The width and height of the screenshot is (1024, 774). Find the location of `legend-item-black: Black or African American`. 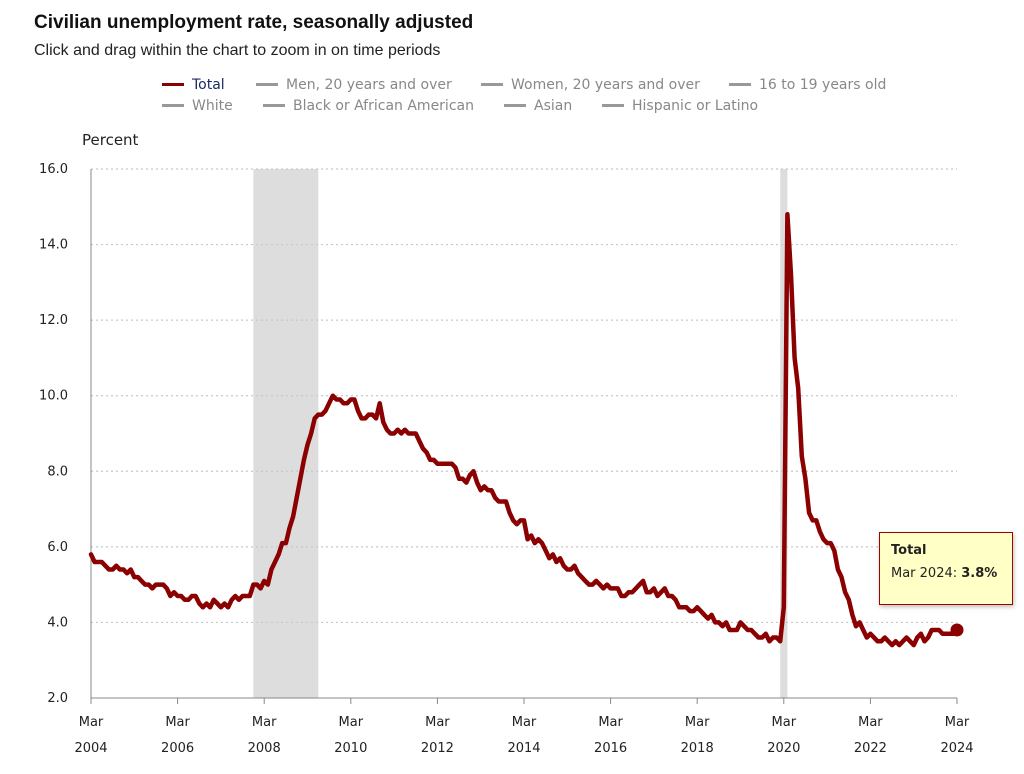

legend-item-black: Black or African American is located at coordinates (368, 106).